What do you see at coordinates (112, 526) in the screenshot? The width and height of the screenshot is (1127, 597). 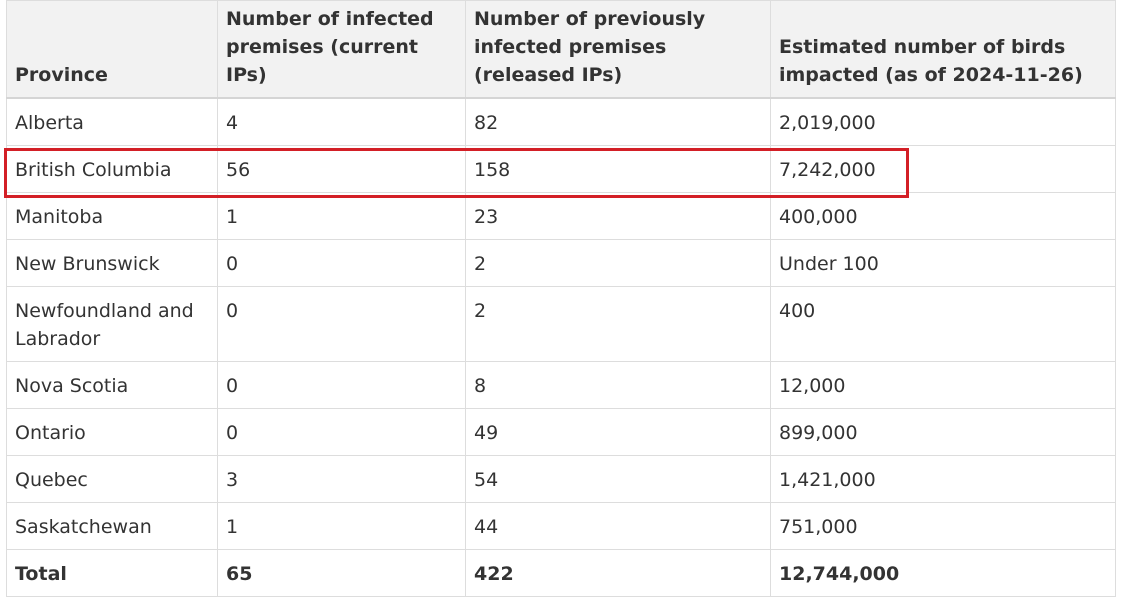 I see `cell-province: Saskatchewan` at bounding box center [112, 526].